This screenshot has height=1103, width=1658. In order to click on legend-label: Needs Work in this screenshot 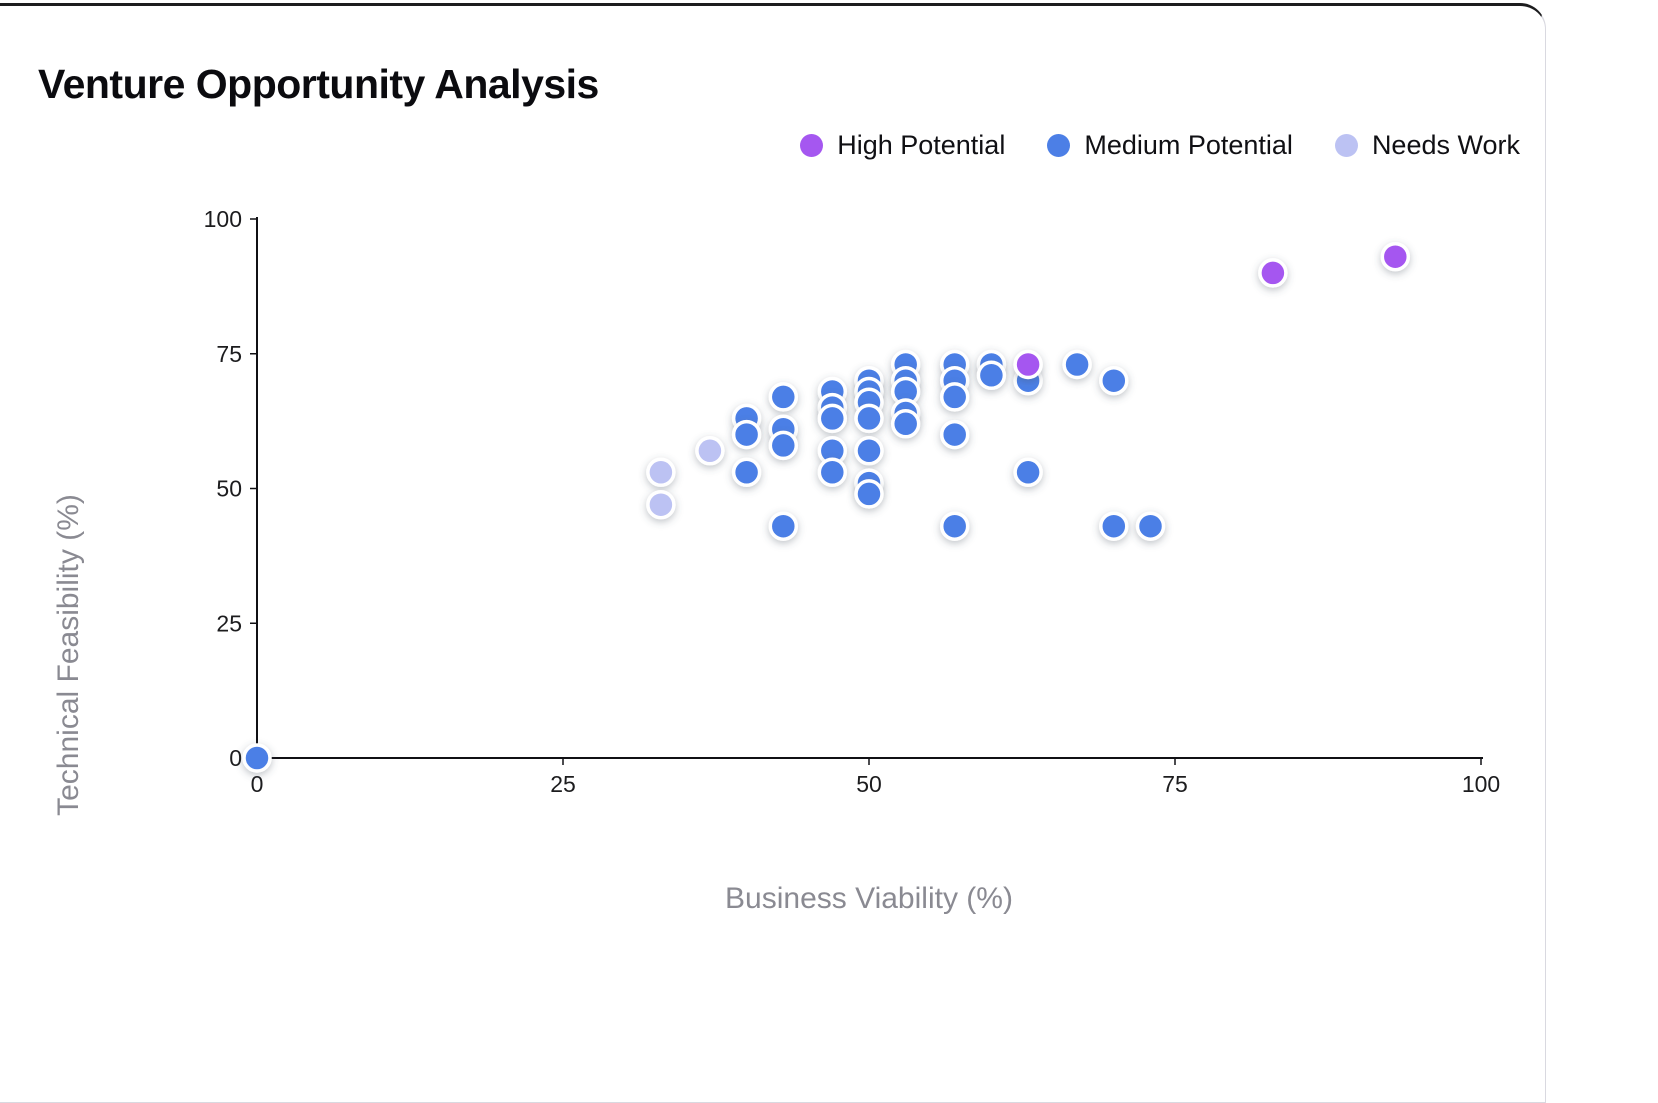, I will do `click(1445, 145)`.